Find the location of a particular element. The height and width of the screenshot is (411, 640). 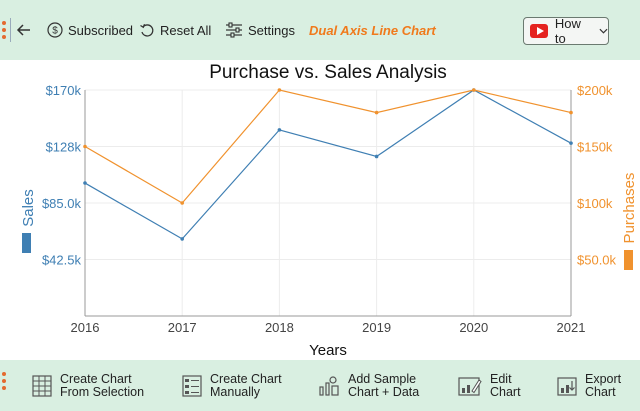

reset-all-label: Reset All is located at coordinates (186, 30).